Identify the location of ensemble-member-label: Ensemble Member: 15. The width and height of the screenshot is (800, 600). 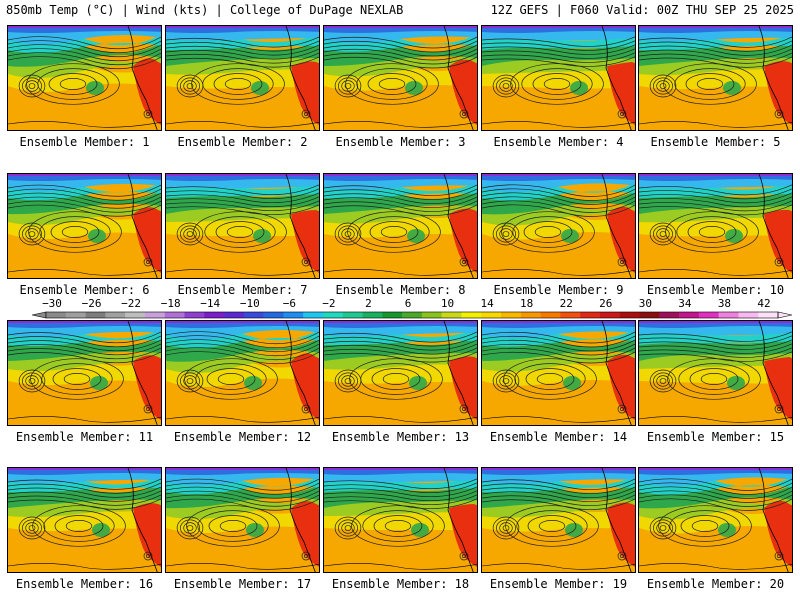
(715, 437).